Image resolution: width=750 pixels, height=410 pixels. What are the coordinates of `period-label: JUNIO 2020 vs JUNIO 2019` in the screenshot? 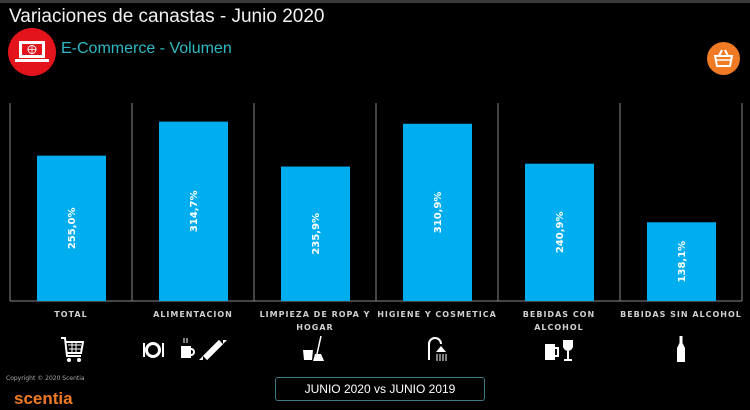 It's located at (380, 389).